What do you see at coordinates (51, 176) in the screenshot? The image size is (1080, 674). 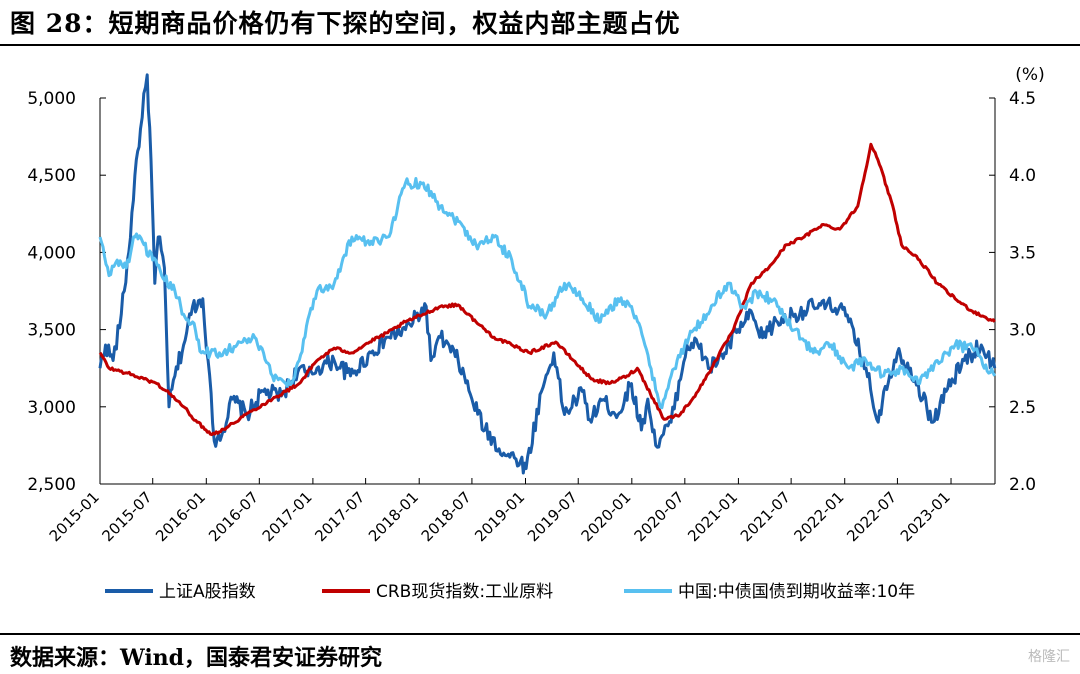 I see `left-tick-label: 4,500` at bounding box center [51, 176].